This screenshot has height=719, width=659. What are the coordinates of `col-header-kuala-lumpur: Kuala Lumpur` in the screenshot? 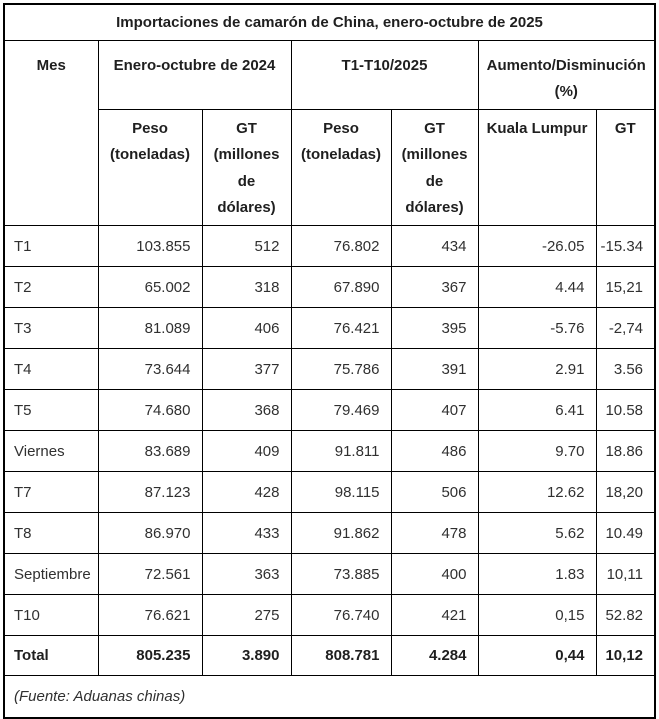 It's located at (537, 167).